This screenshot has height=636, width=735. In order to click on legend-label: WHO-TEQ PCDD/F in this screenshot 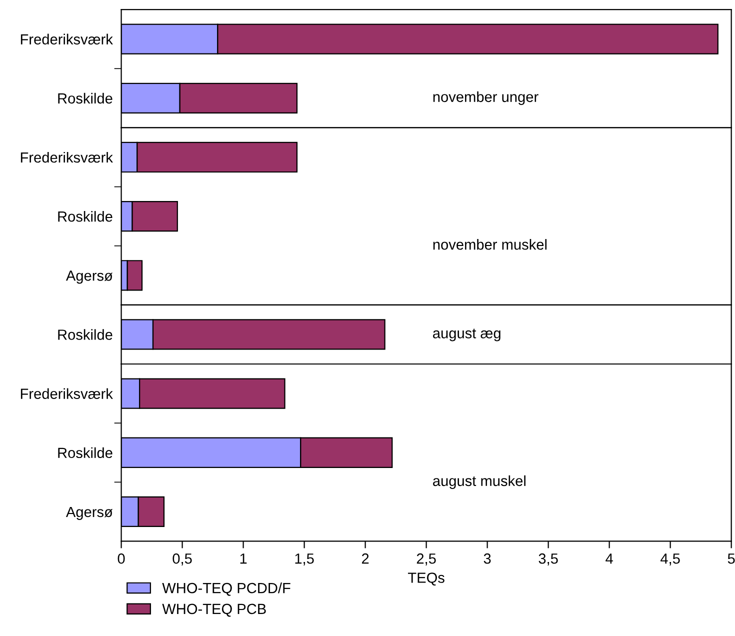, I will do `click(226, 589)`.